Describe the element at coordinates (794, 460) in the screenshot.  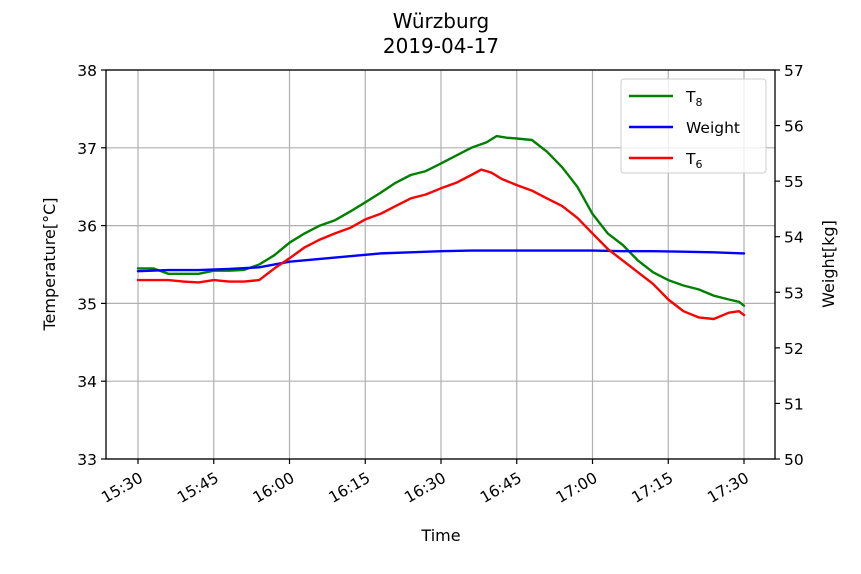
I see `right-y-tick-label: 50` at that location.